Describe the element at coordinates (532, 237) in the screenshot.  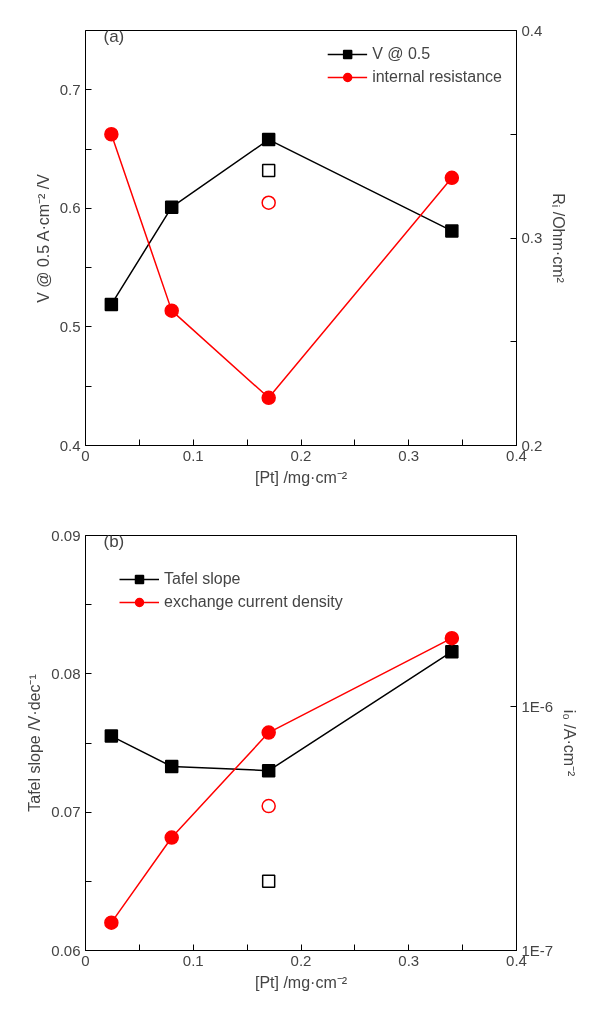
I see `y2-tick-label: 0.3` at that location.